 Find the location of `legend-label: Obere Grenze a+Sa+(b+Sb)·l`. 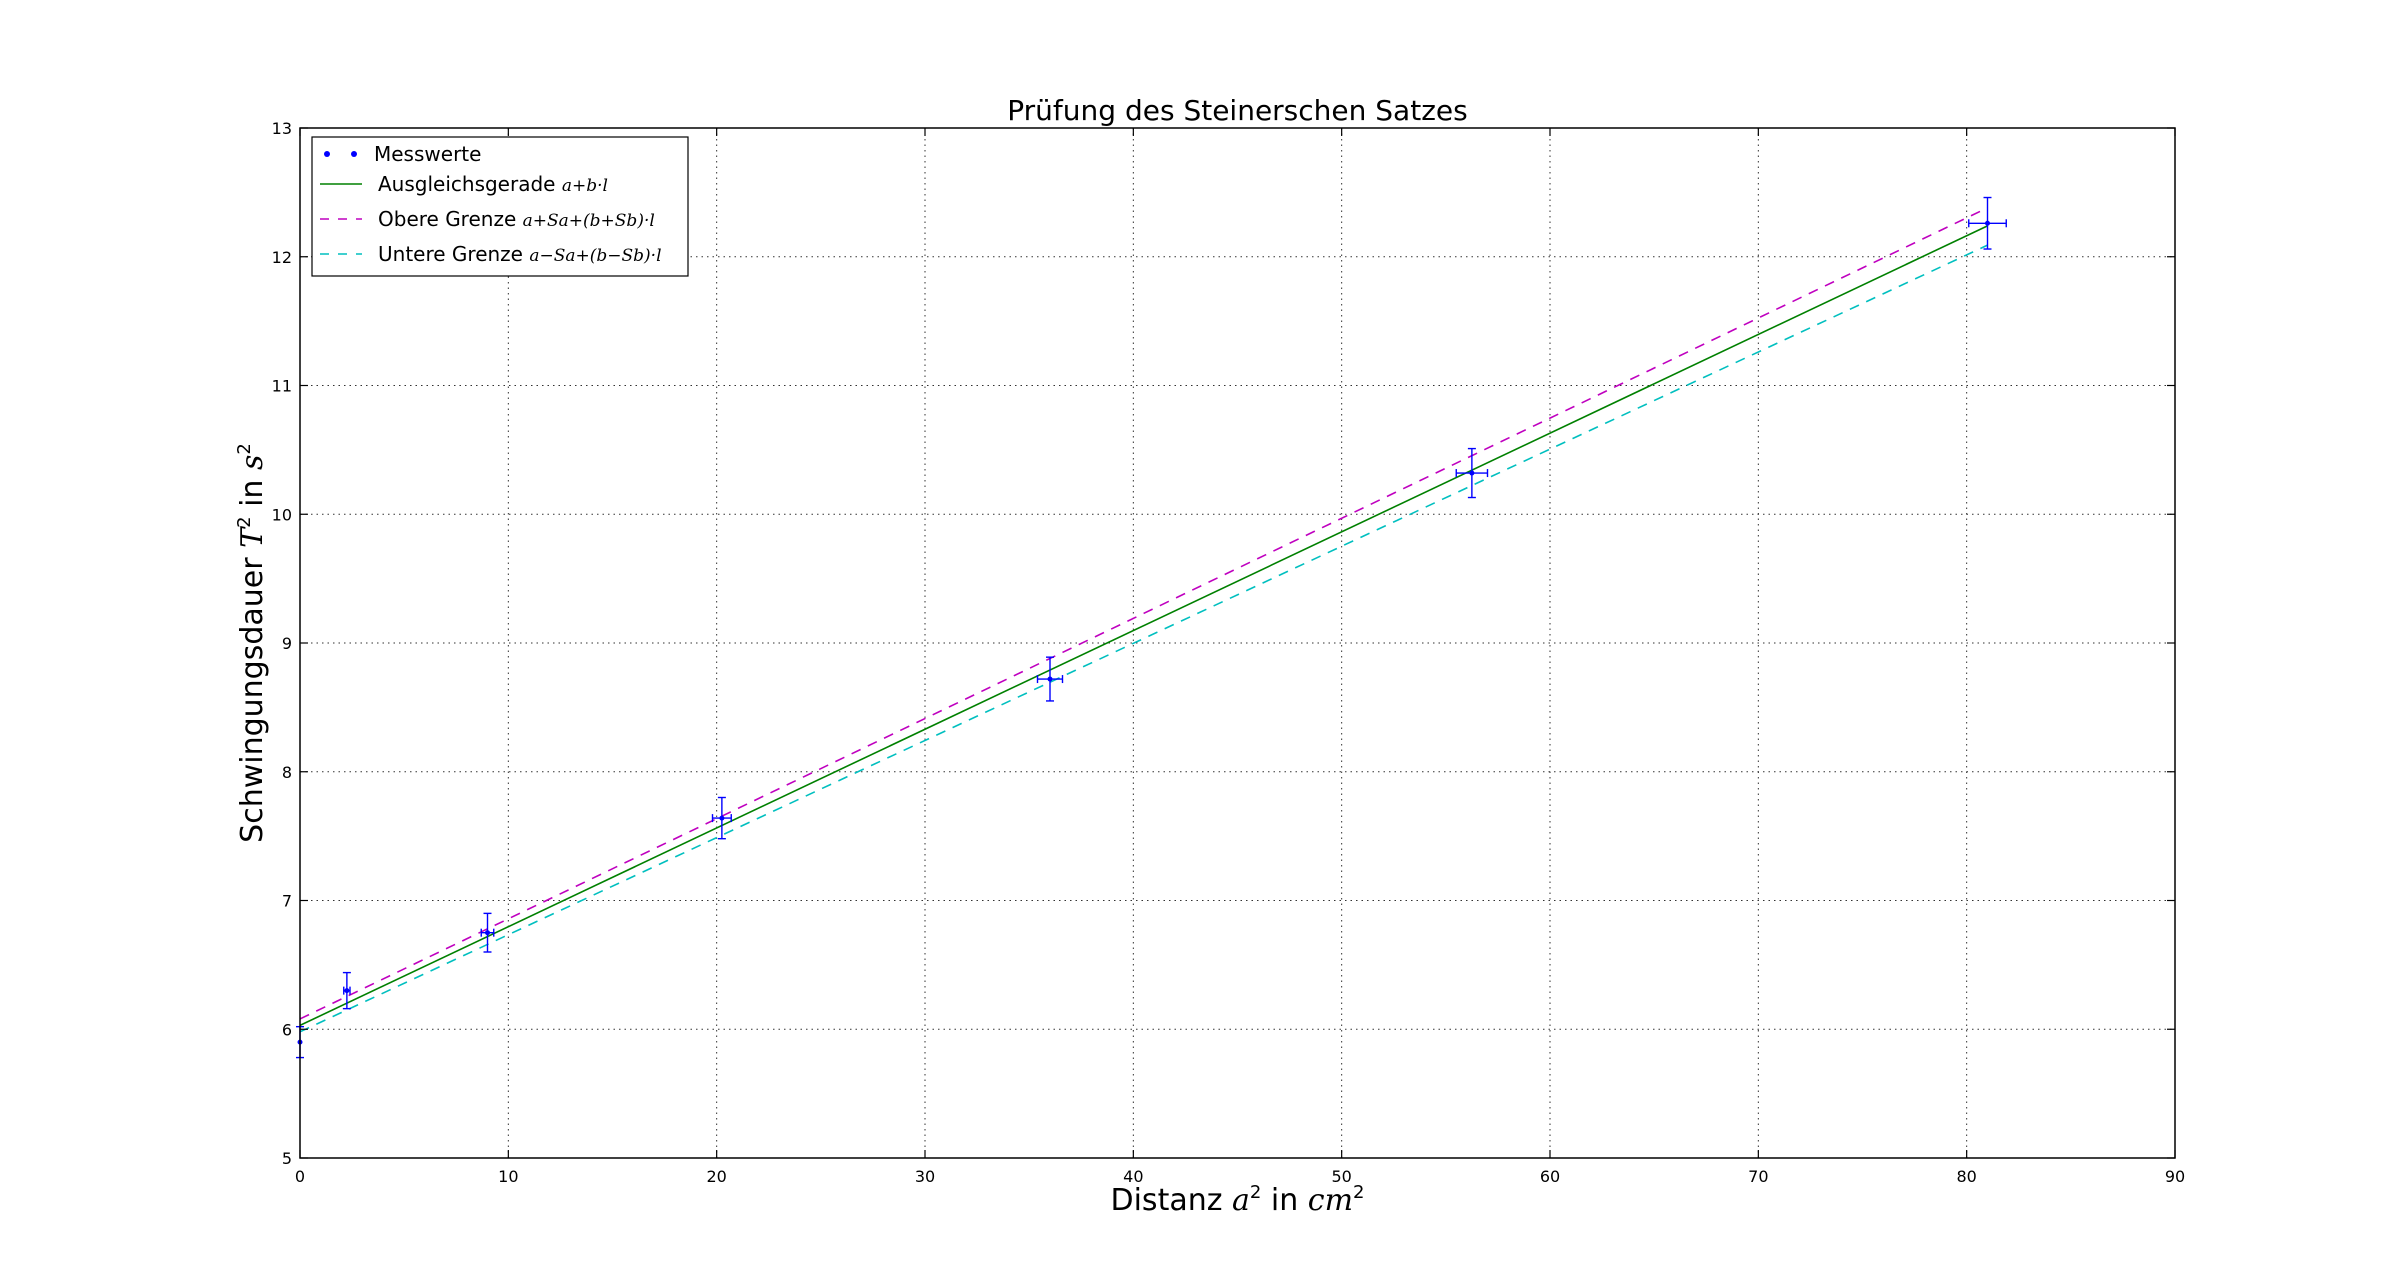

legend-label: Obere Grenze a+Sa+(b+Sb)·l is located at coordinates (516, 219).